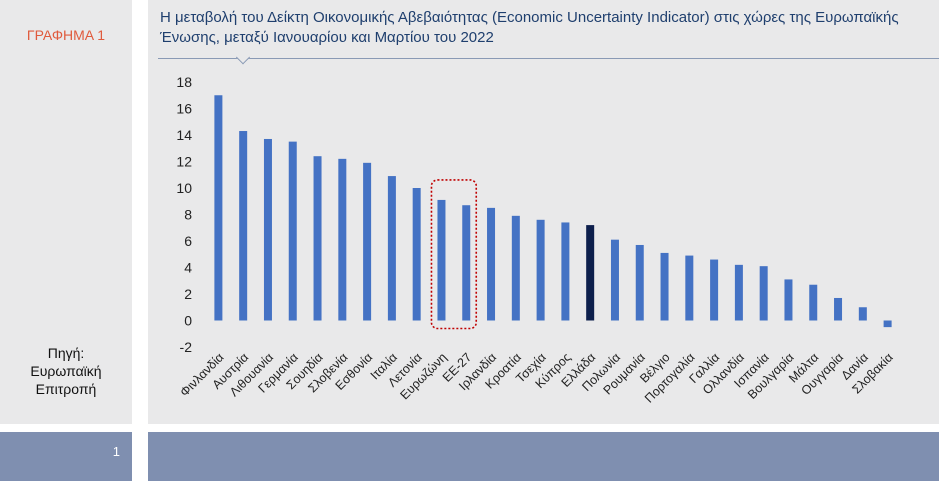 The height and width of the screenshot is (481, 939). I want to click on y-tick-label: 14, so click(184, 135).